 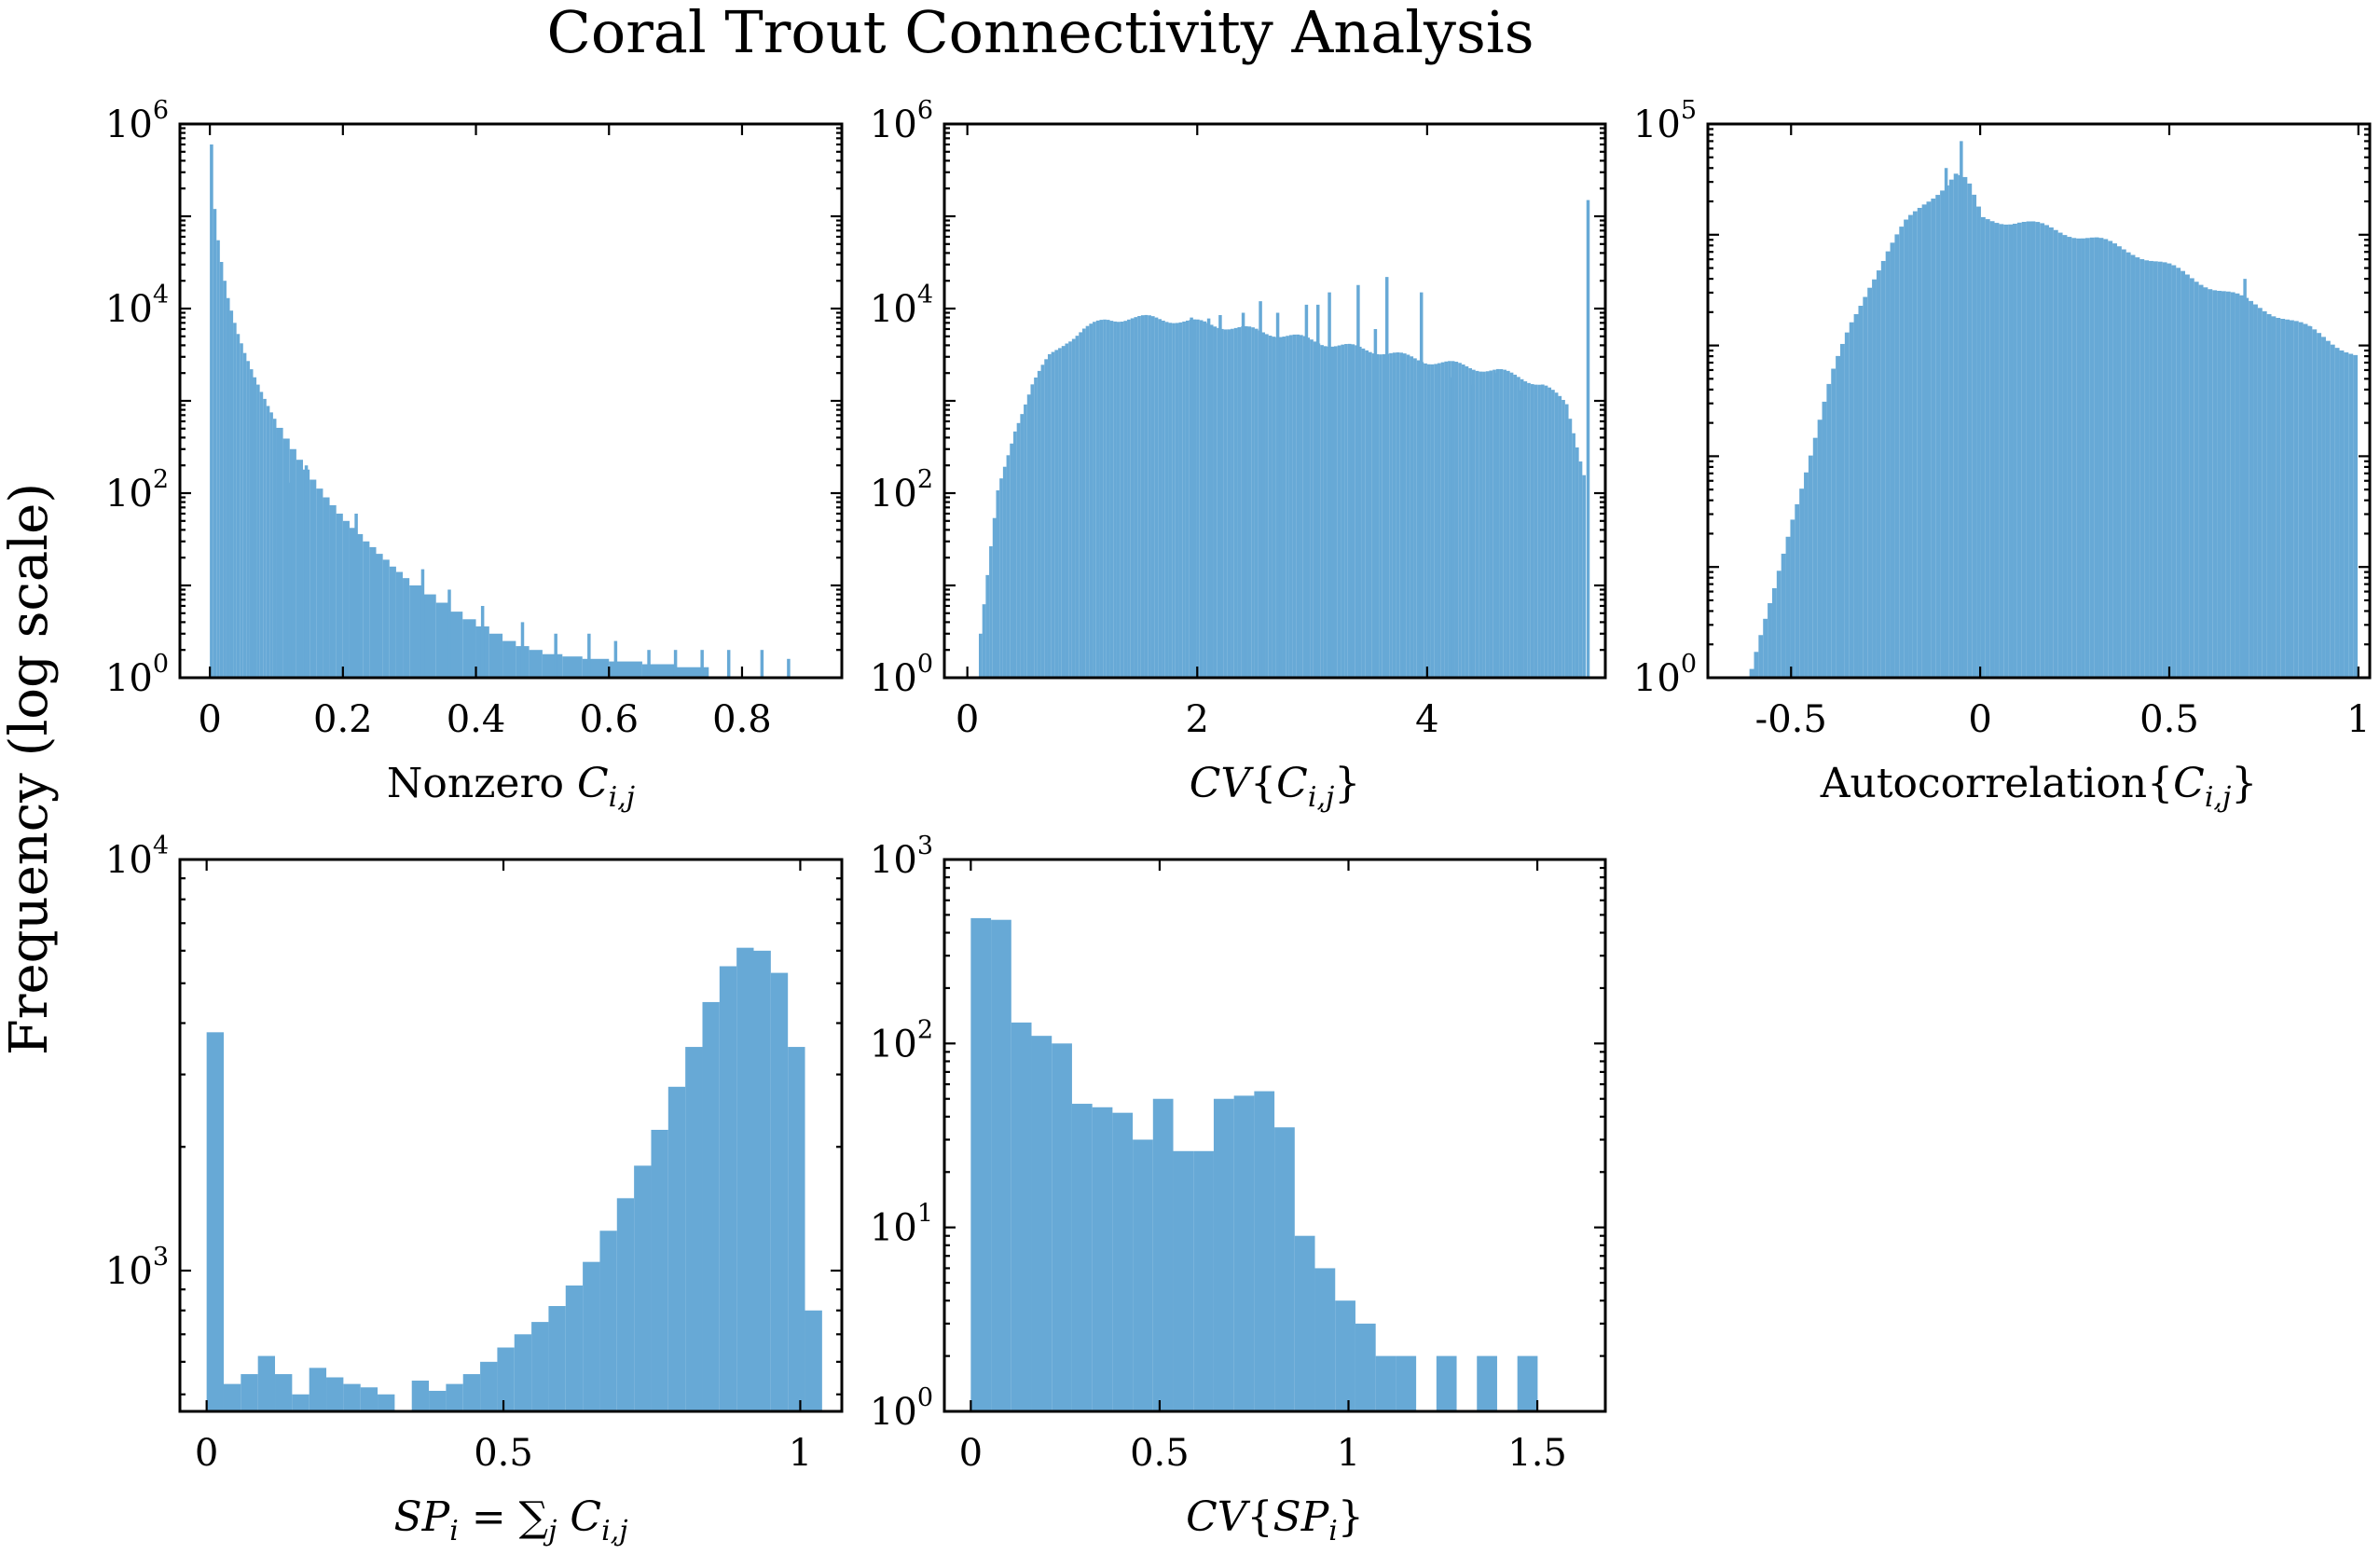 What do you see at coordinates (206, 1453) in the screenshot?
I see `xtick-label-sp-0: 0` at bounding box center [206, 1453].